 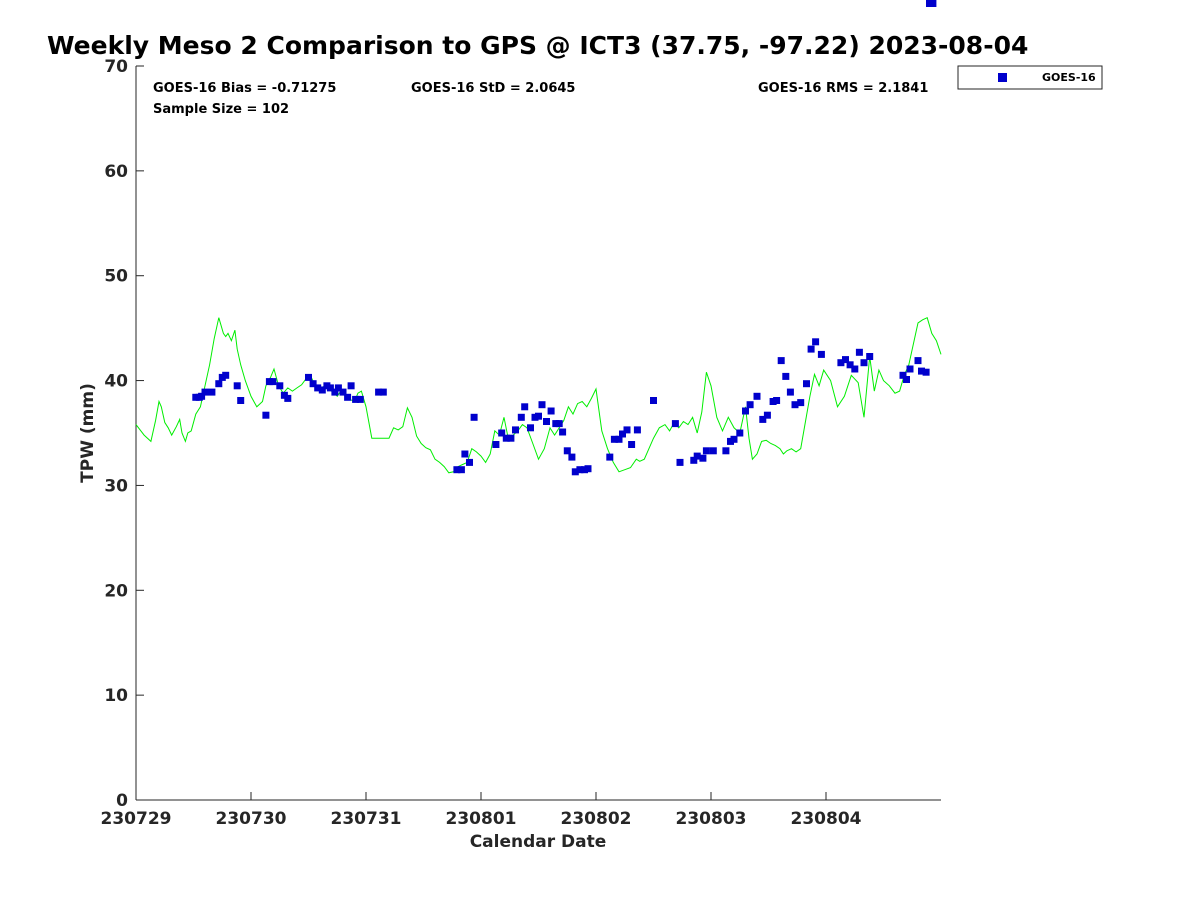 I want to click on legend-box, so click(x=1030, y=77).